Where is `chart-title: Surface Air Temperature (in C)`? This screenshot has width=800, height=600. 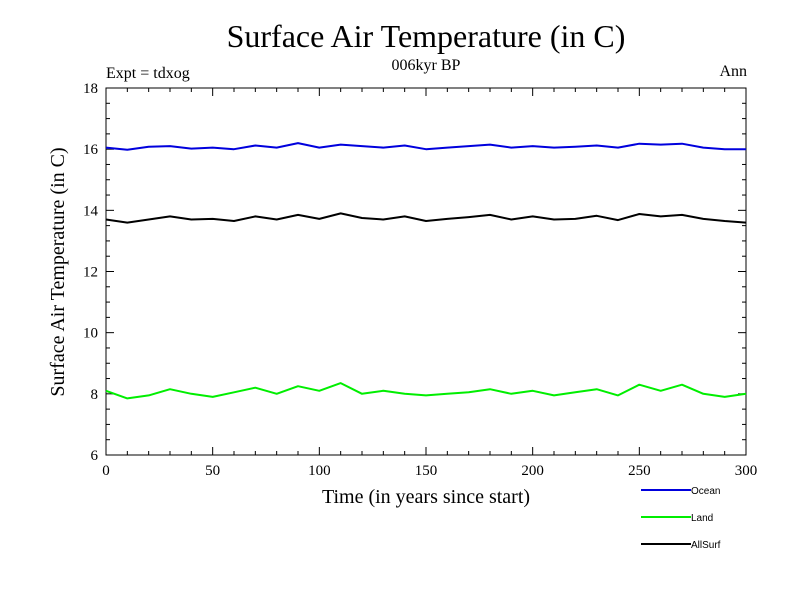
chart-title: Surface Air Temperature (in C) is located at coordinates (426, 36).